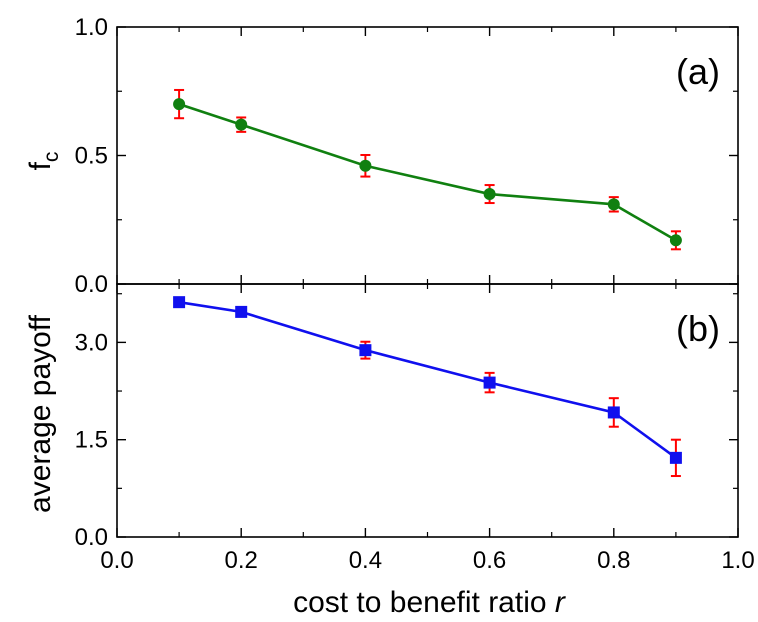  I want to click on y-tick-label-b: 1.5, so click(91, 440).